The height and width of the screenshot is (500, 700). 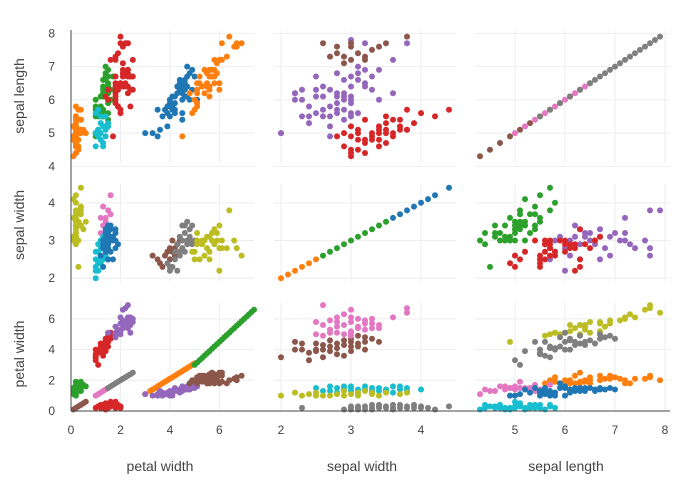 What do you see at coordinates (51, 278) in the screenshot?
I see `y-tick-label: 2` at bounding box center [51, 278].